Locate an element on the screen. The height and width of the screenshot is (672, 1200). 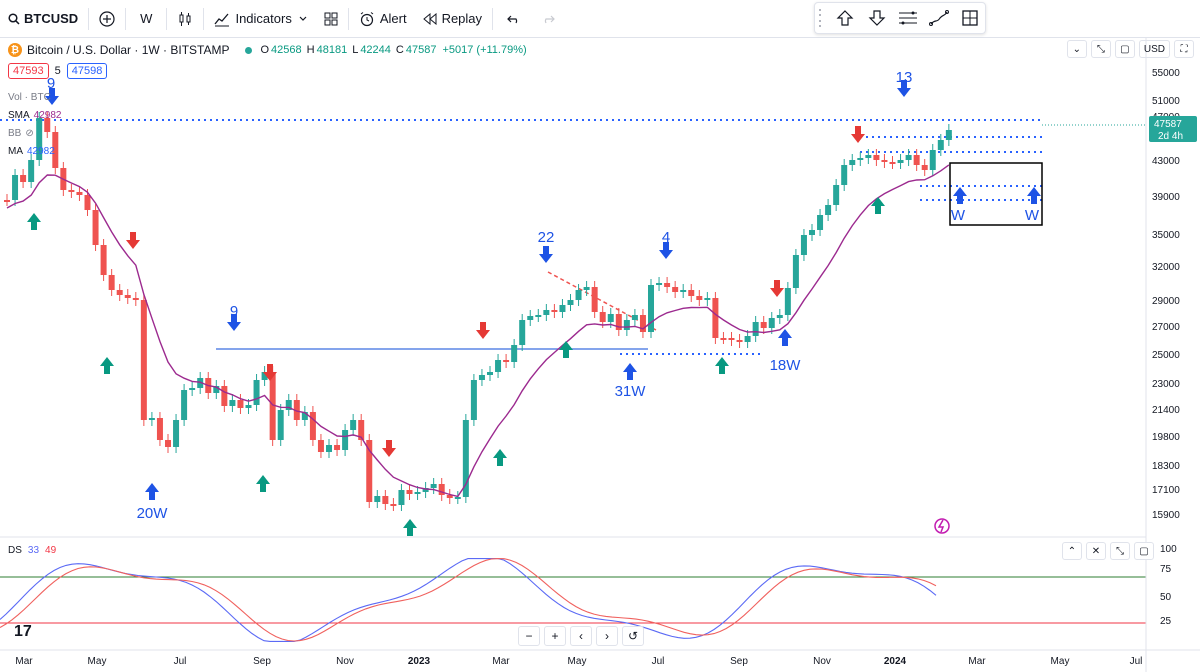
annotation-label: 18W is located at coordinates (786, 365).